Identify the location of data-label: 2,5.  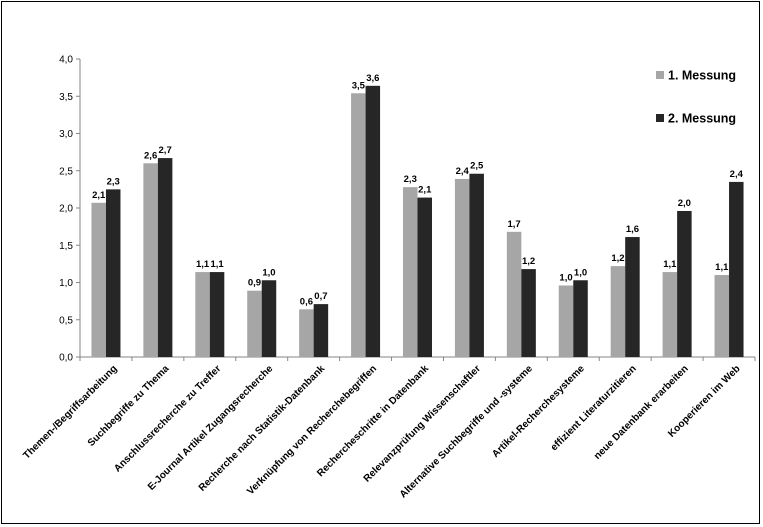
(477, 166).